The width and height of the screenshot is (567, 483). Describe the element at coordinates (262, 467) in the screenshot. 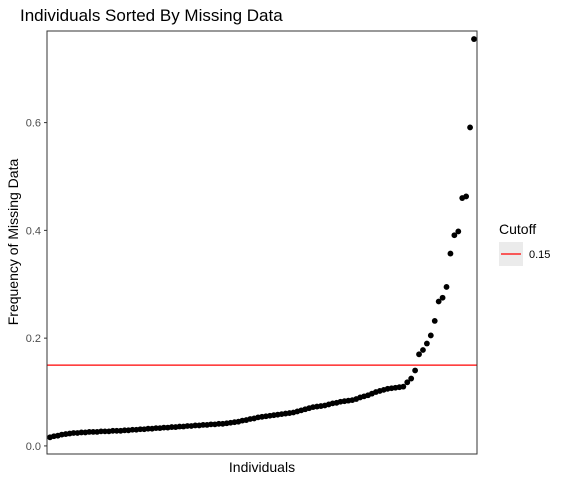

I see `x-axis-label: Individuals` at that location.